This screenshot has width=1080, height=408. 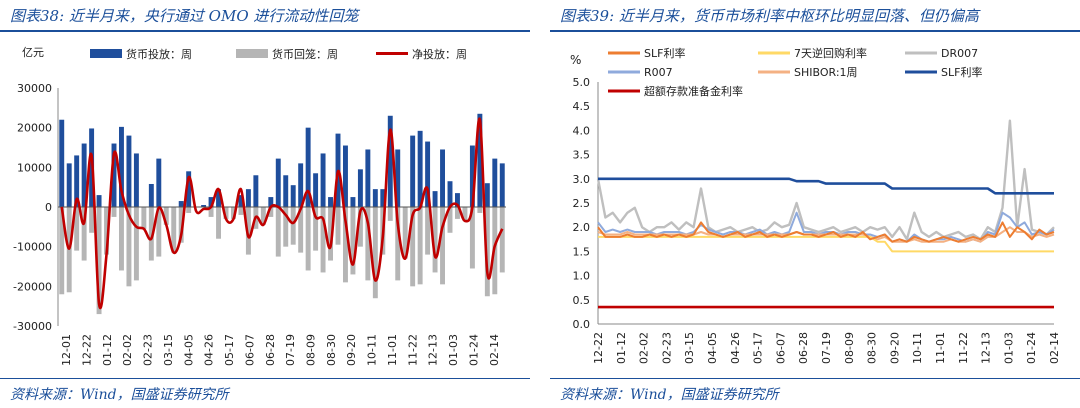 I want to click on y-tick-label: 3.0, so click(x=582, y=179).